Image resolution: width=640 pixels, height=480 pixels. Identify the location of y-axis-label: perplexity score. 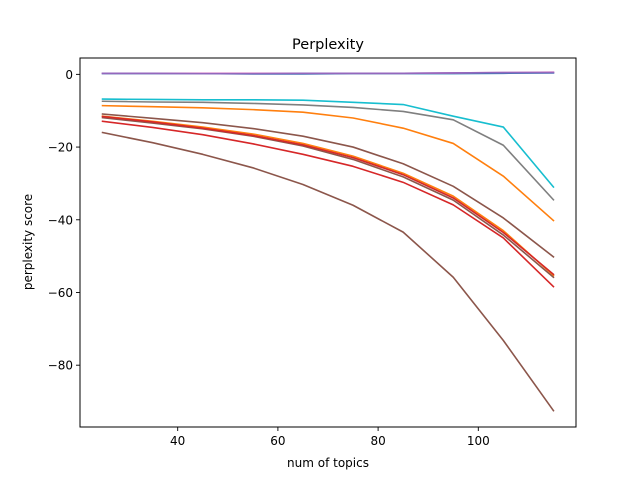
(28, 242).